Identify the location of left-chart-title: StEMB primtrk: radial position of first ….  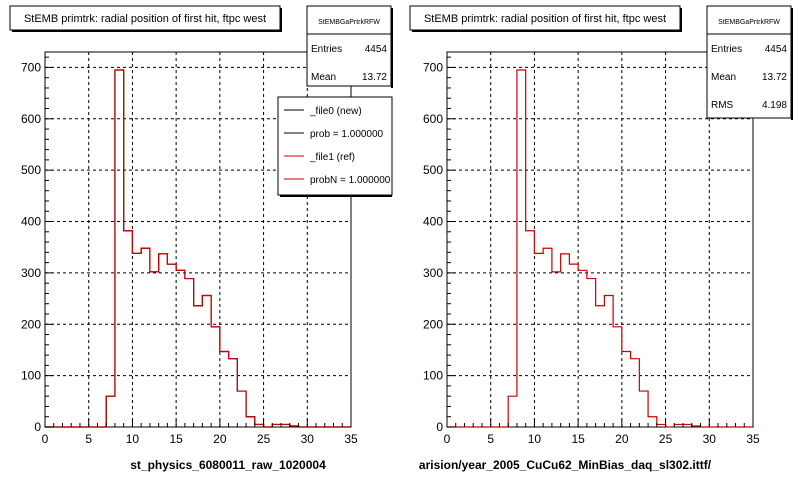
(145, 19).